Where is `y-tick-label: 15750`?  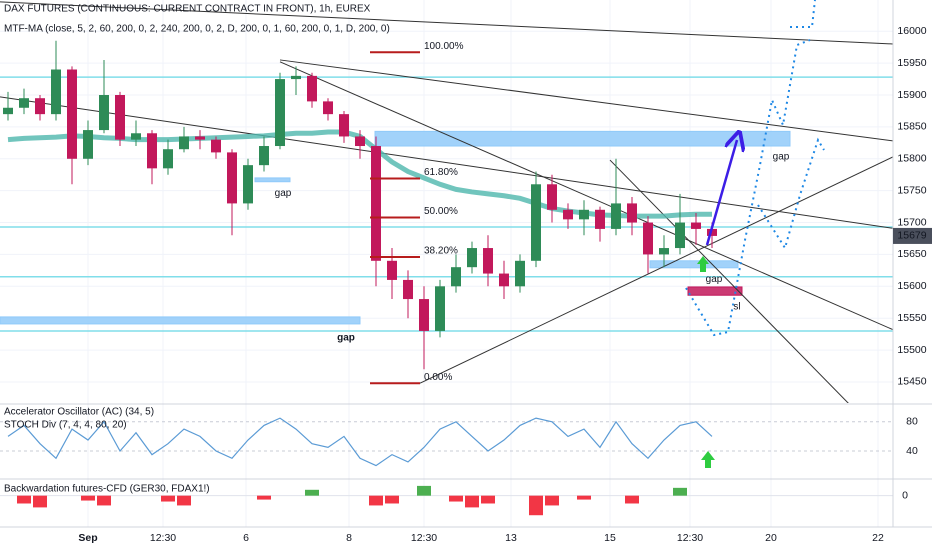
y-tick-label: 15750 is located at coordinates (911, 190).